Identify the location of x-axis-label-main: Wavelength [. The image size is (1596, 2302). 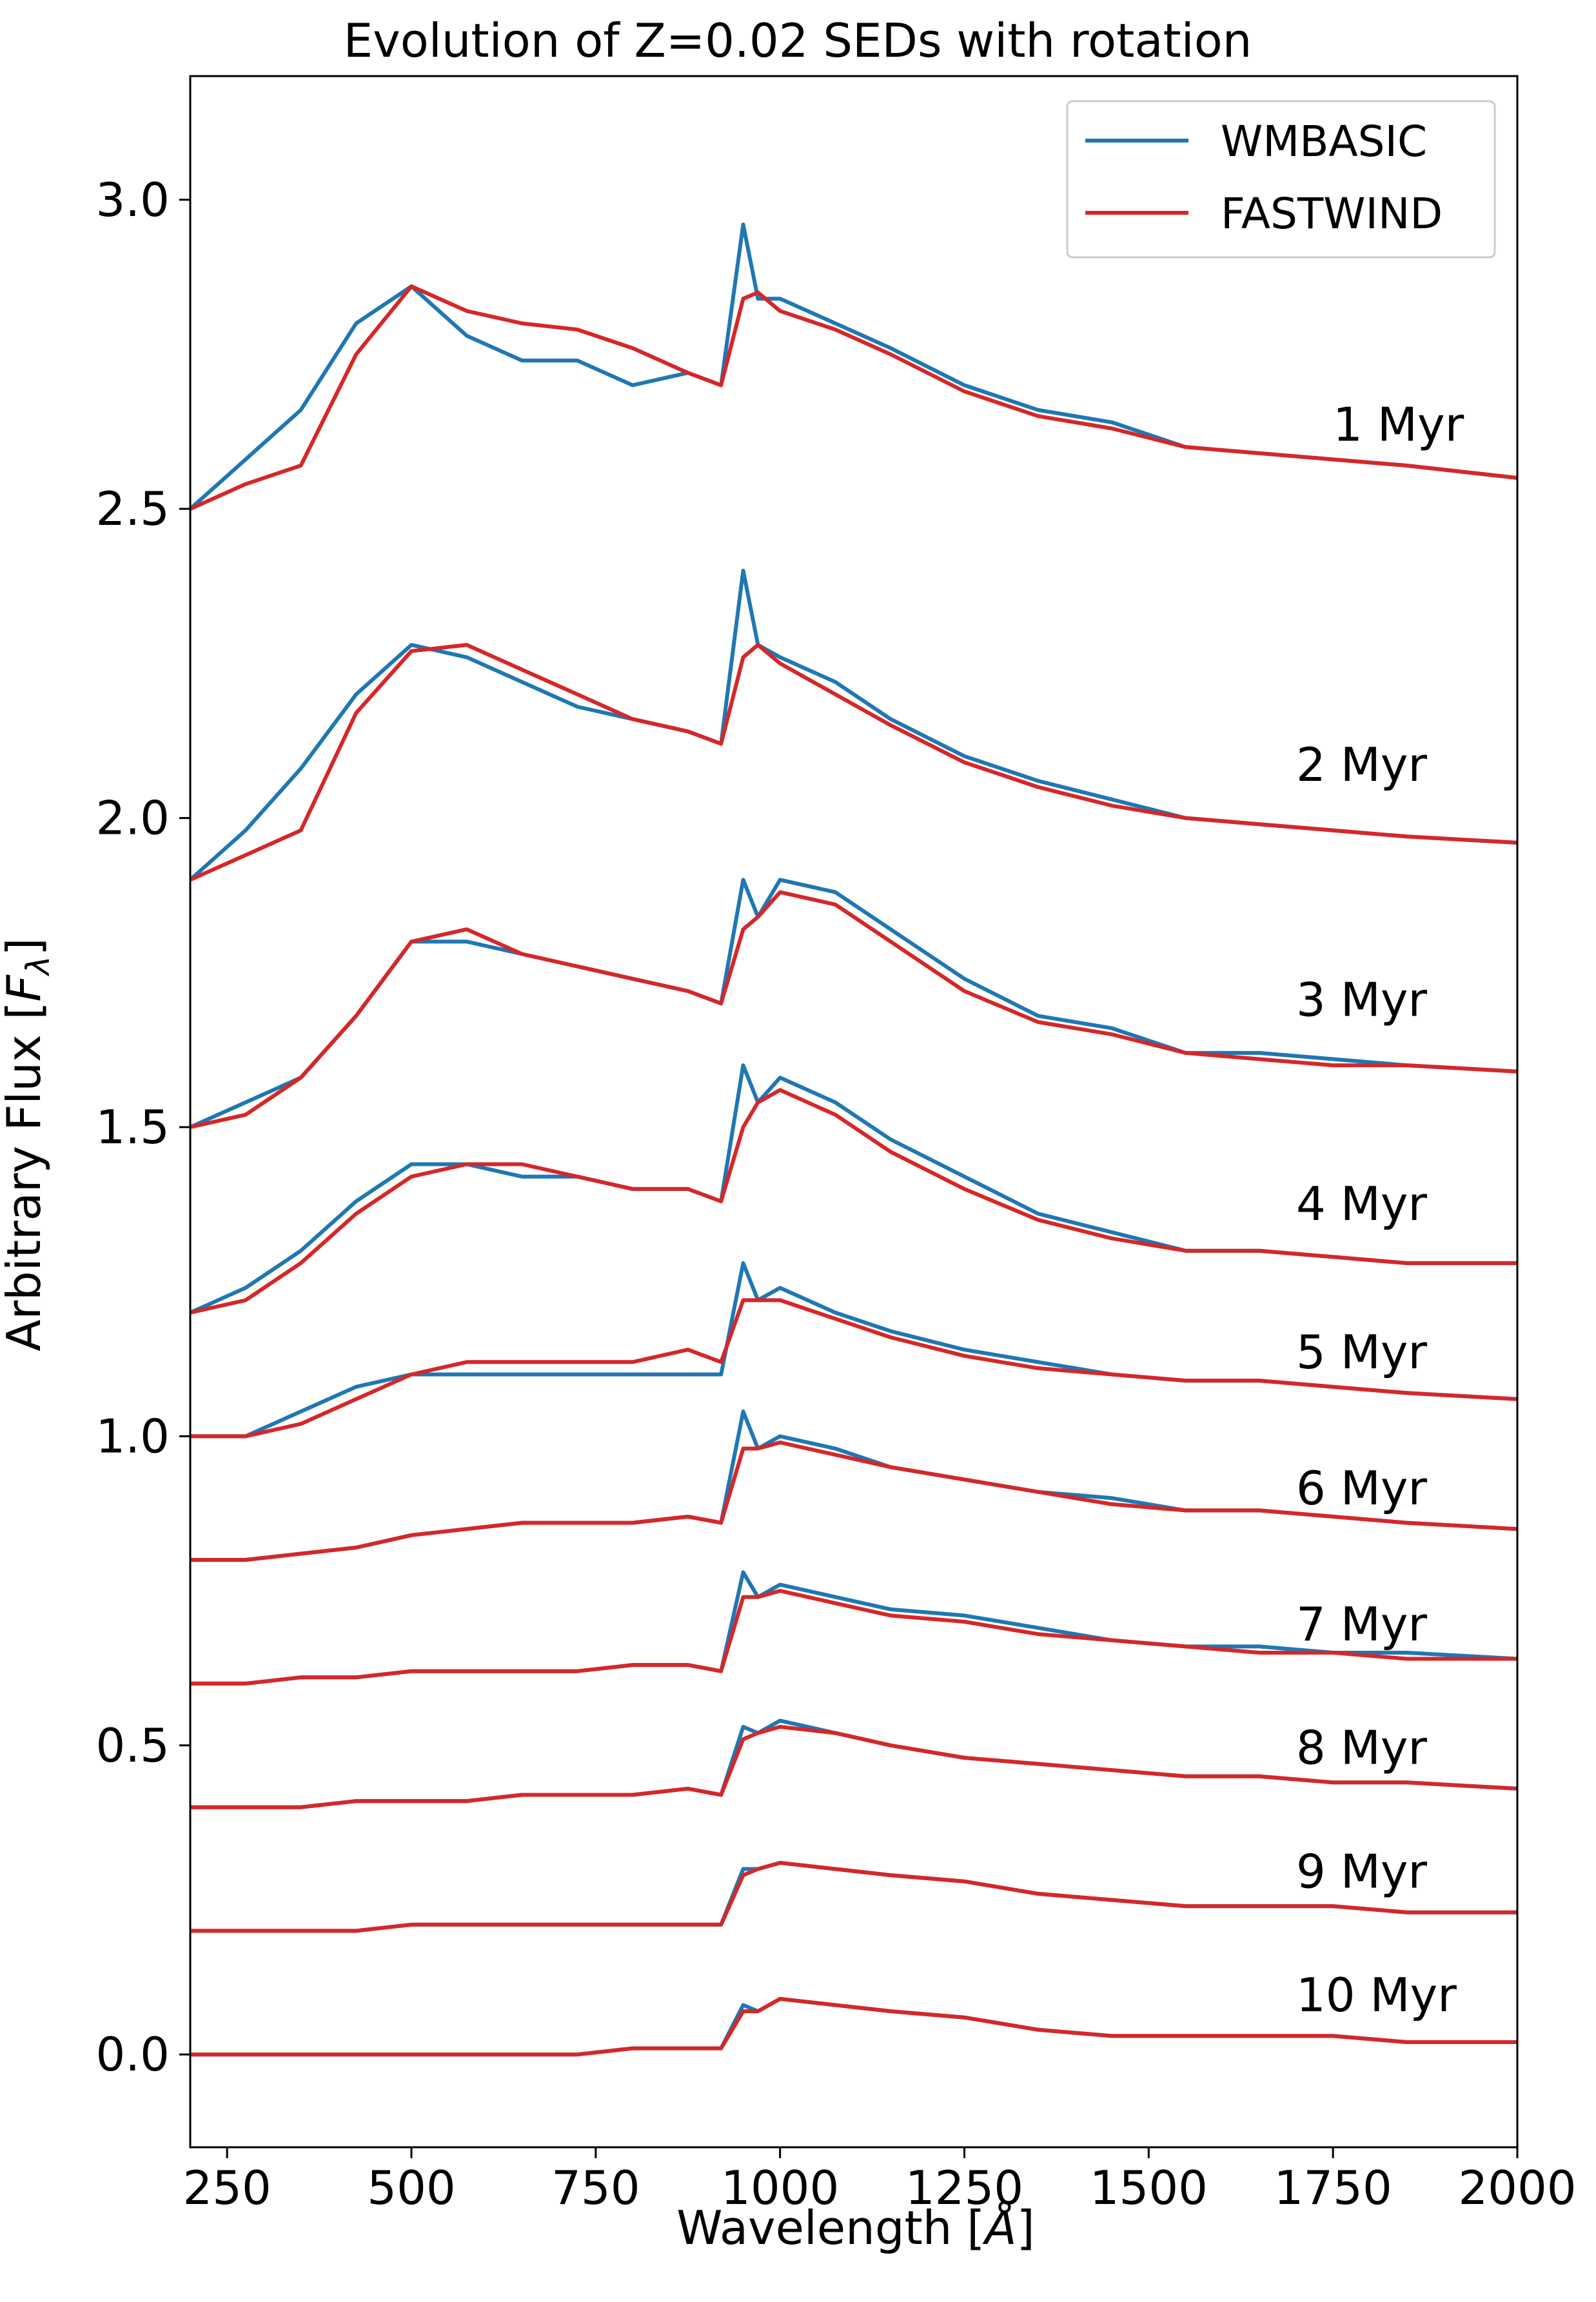
(831, 2228).